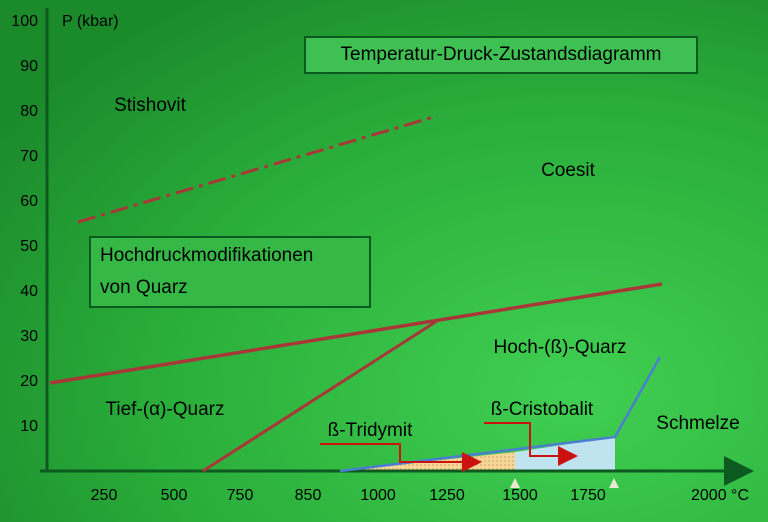 This screenshot has width=768, height=522. I want to click on stishovit-boundary, so click(257, 169).